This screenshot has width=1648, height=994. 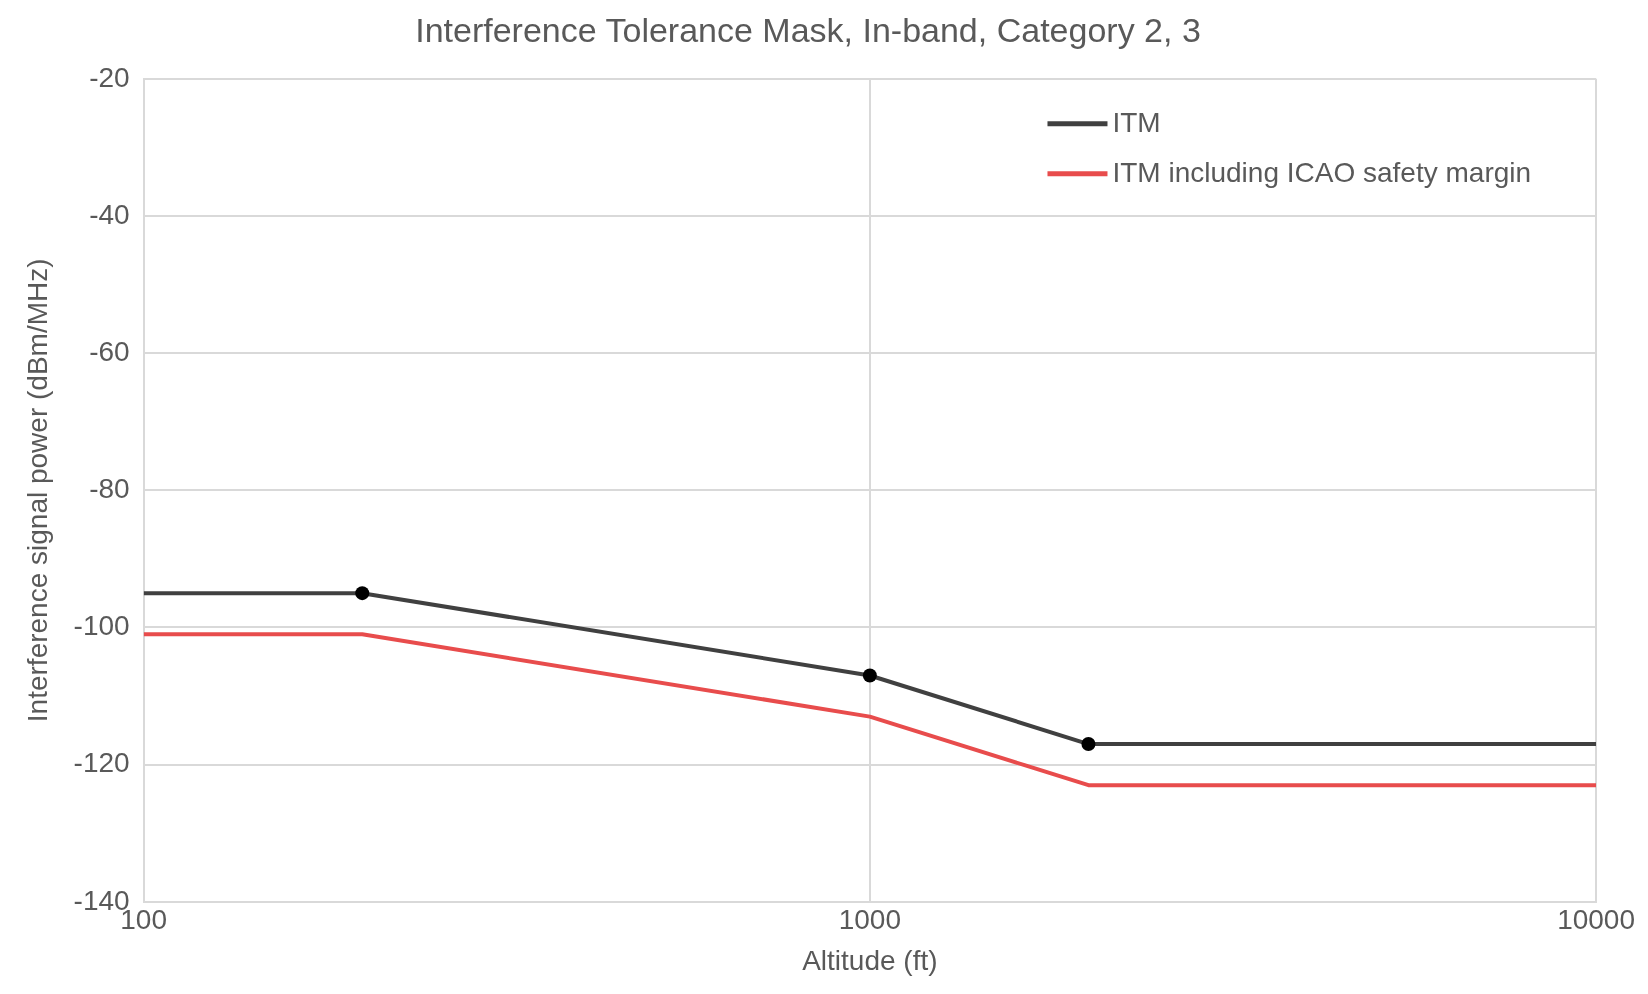 What do you see at coordinates (101, 763) in the screenshot?
I see `y-tick-label: -120` at bounding box center [101, 763].